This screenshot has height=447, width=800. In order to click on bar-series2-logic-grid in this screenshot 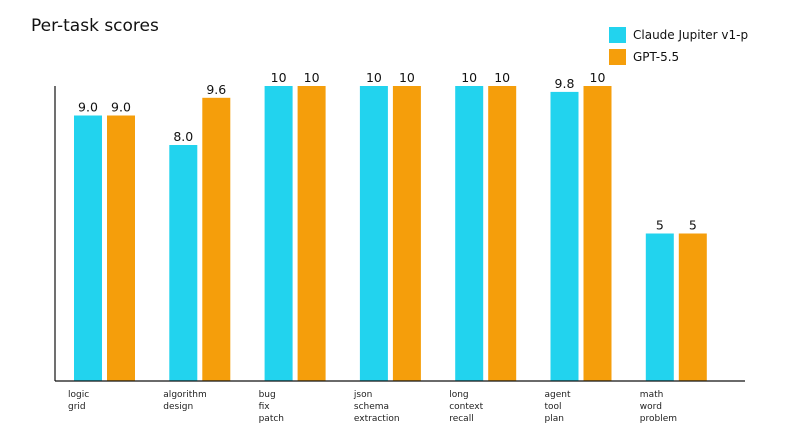, I will do `click(121, 248)`.